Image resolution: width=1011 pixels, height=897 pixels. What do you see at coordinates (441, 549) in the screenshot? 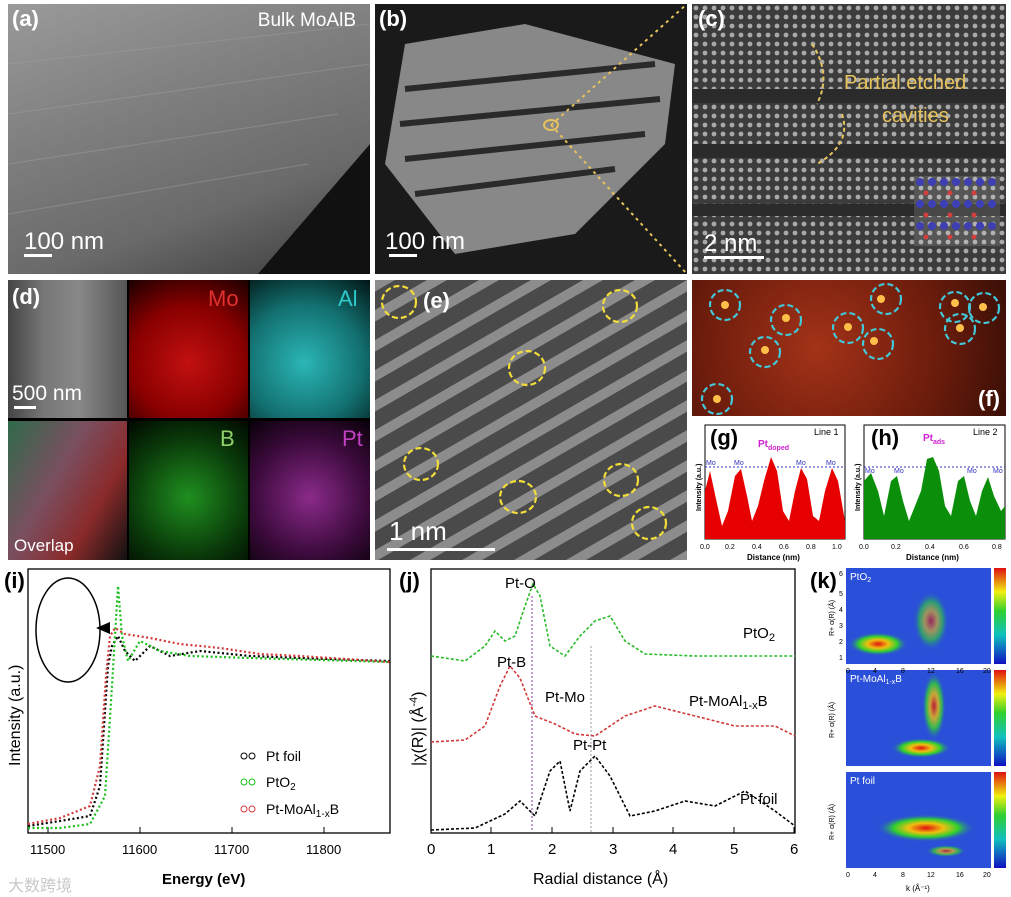
I see `scale-bar-e` at bounding box center [441, 549].